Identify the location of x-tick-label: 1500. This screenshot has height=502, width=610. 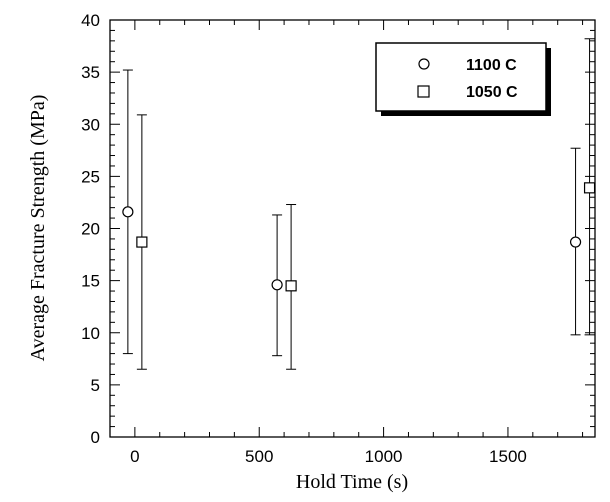
(508, 456).